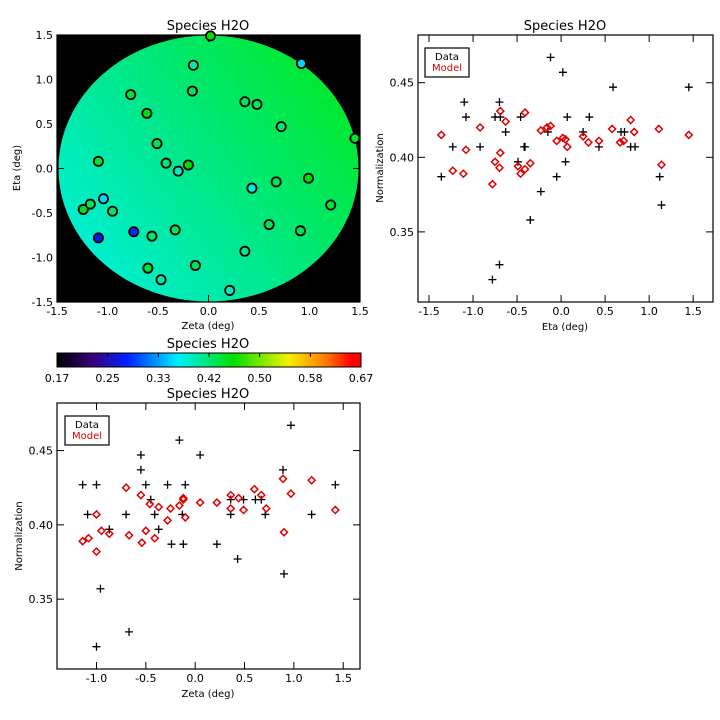 This screenshot has width=720, height=720. What do you see at coordinates (208, 394) in the screenshot?
I see `zeta-plot-title: Species H2O` at bounding box center [208, 394].